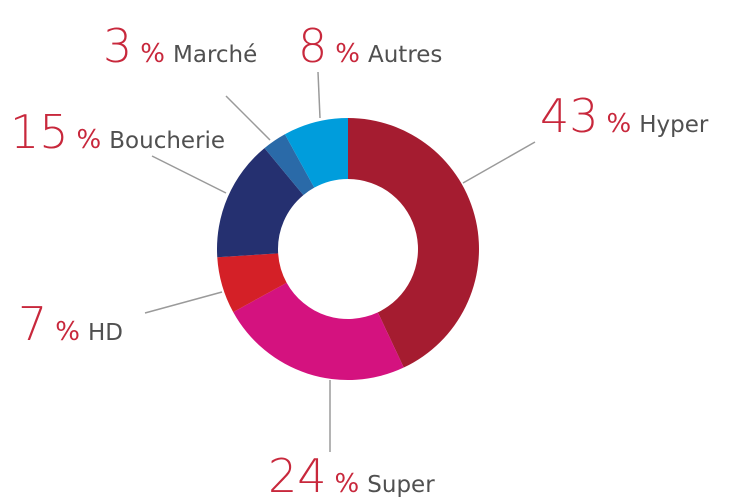 The height and width of the screenshot is (500, 732). What do you see at coordinates (105, 333) in the screenshot?
I see `category-label: HD` at bounding box center [105, 333].